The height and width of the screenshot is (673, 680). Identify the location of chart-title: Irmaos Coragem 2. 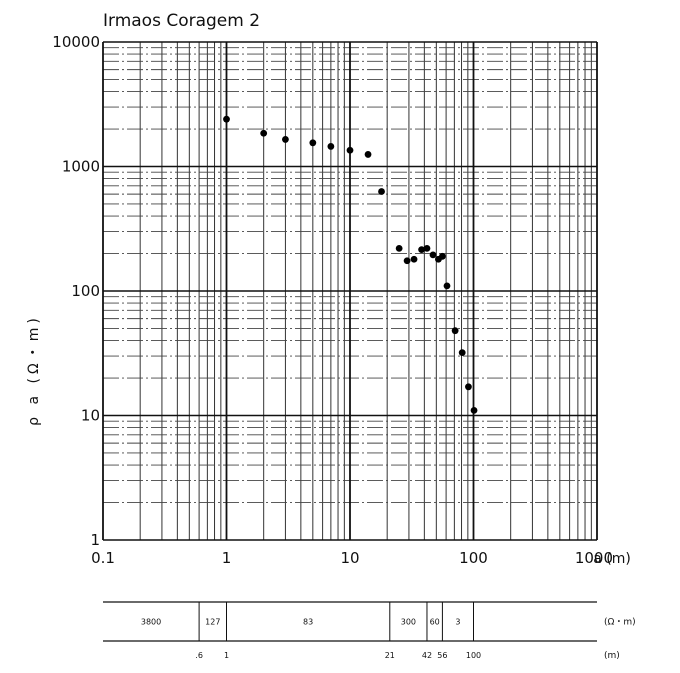
(181, 21).